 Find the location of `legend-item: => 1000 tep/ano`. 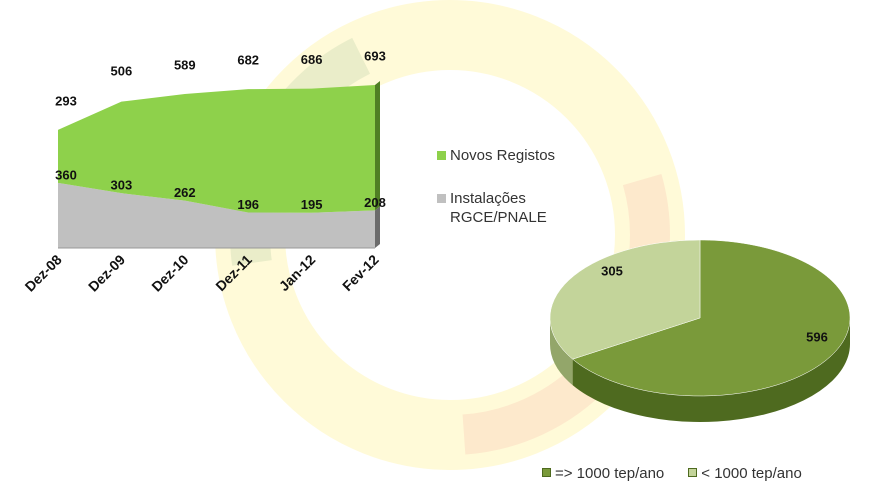

legend-item: => 1000 tep/ano is located at coordinates (603, 473).